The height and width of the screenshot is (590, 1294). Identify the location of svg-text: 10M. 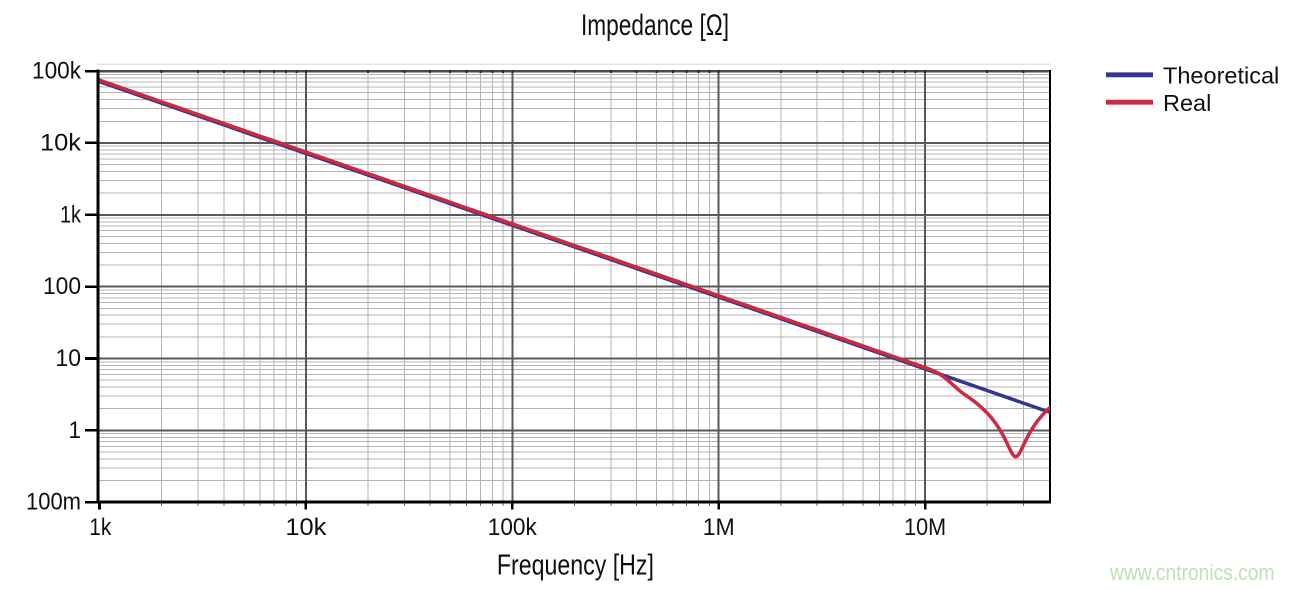
(925, 527).